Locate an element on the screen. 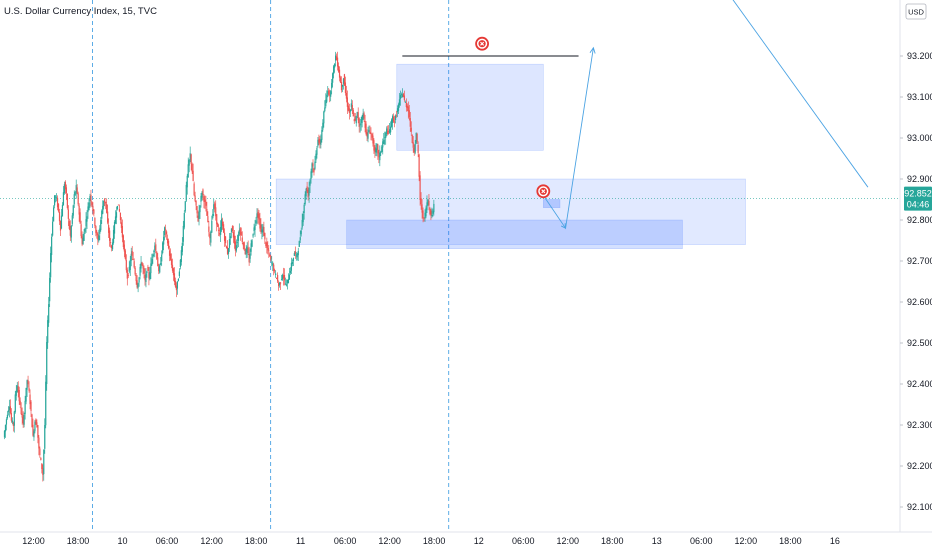 This screenshot has width=932, height=550. trend-line is located at coordinates (796, 94).